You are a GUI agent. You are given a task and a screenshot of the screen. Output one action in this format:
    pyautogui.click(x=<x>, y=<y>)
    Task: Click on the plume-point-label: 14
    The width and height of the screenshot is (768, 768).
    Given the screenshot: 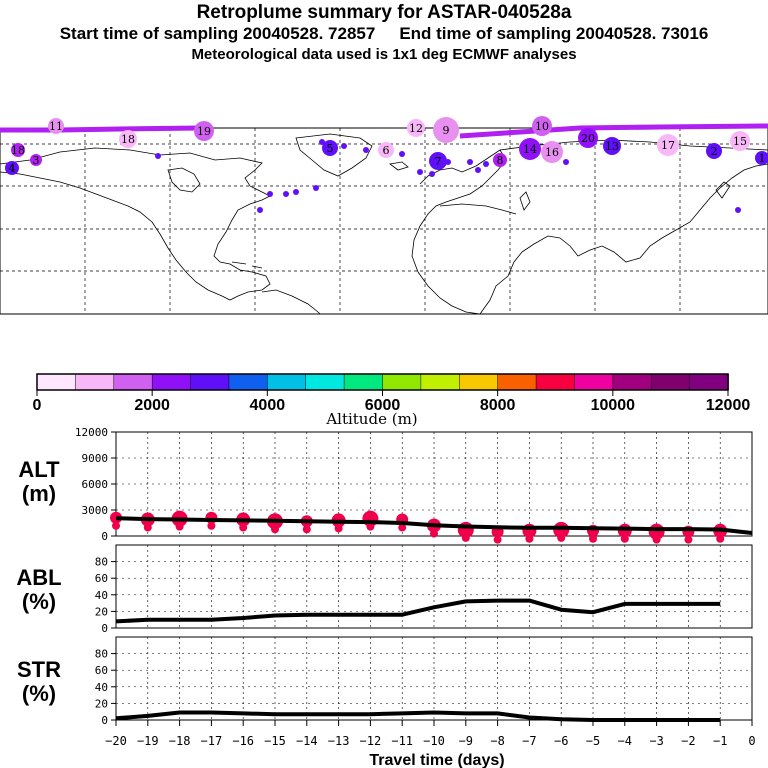 What is the action you would take?
    pyautogui.click(x=530, y=149)
    